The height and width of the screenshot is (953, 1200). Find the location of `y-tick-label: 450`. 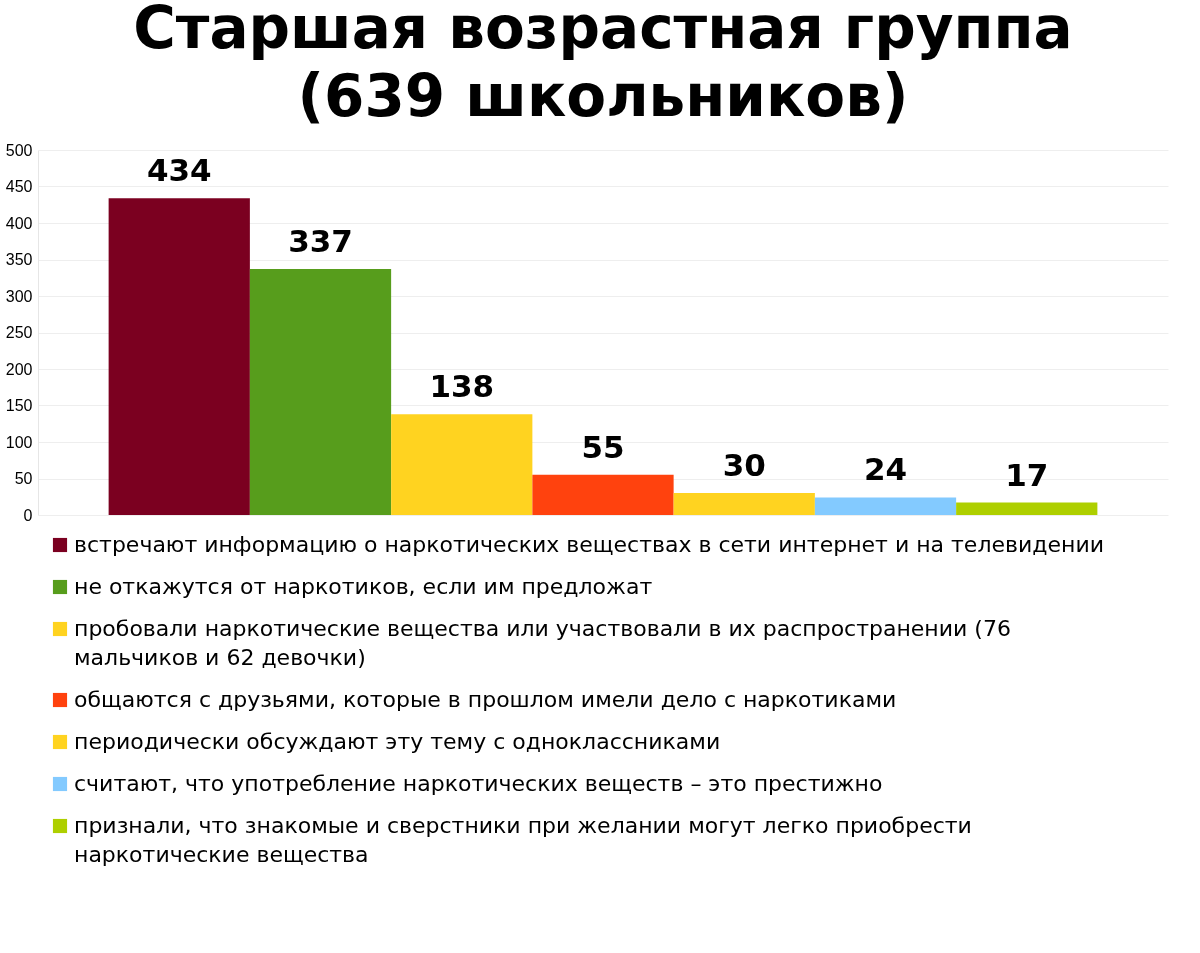

y-tick-label: 450 is located at coordinates (19, 186).